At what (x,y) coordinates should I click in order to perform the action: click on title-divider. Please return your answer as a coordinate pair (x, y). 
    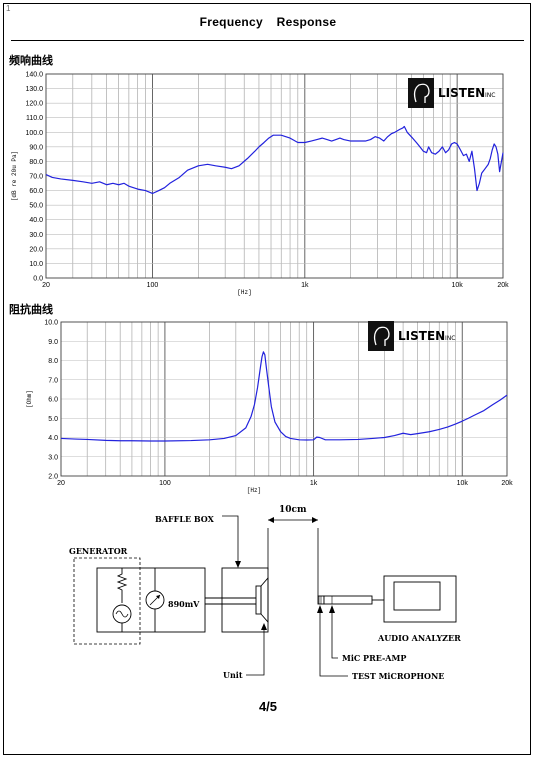
    Looking at the image, I should click on (267, 40).